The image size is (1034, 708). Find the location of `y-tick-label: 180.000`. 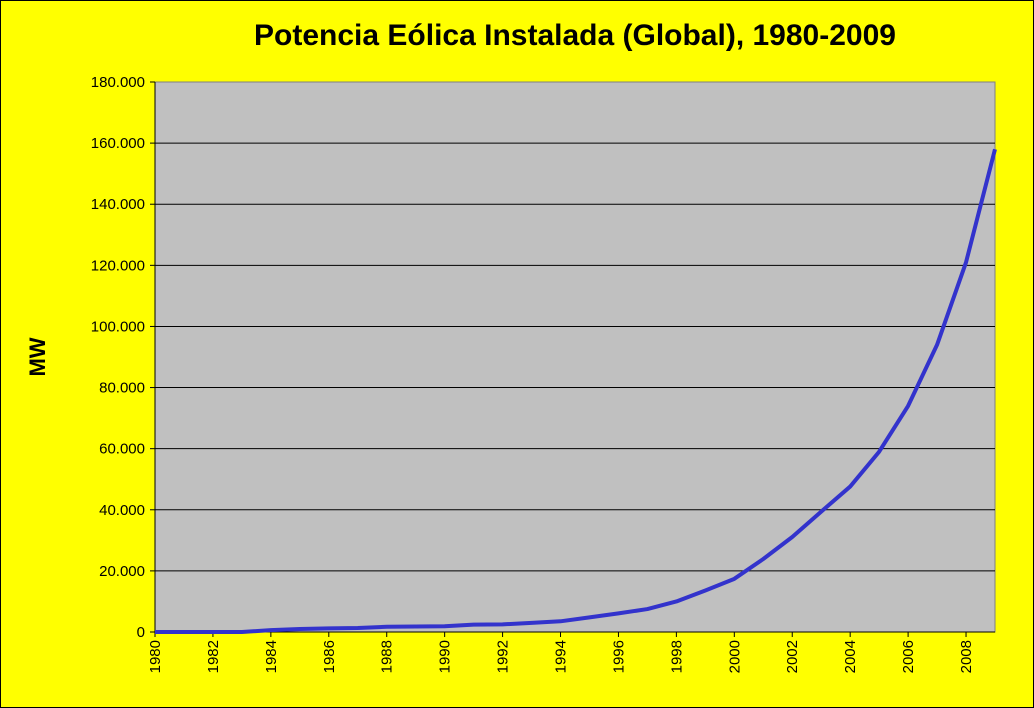

y-tick-label: 180.000 is located at coordinates (118, 82).